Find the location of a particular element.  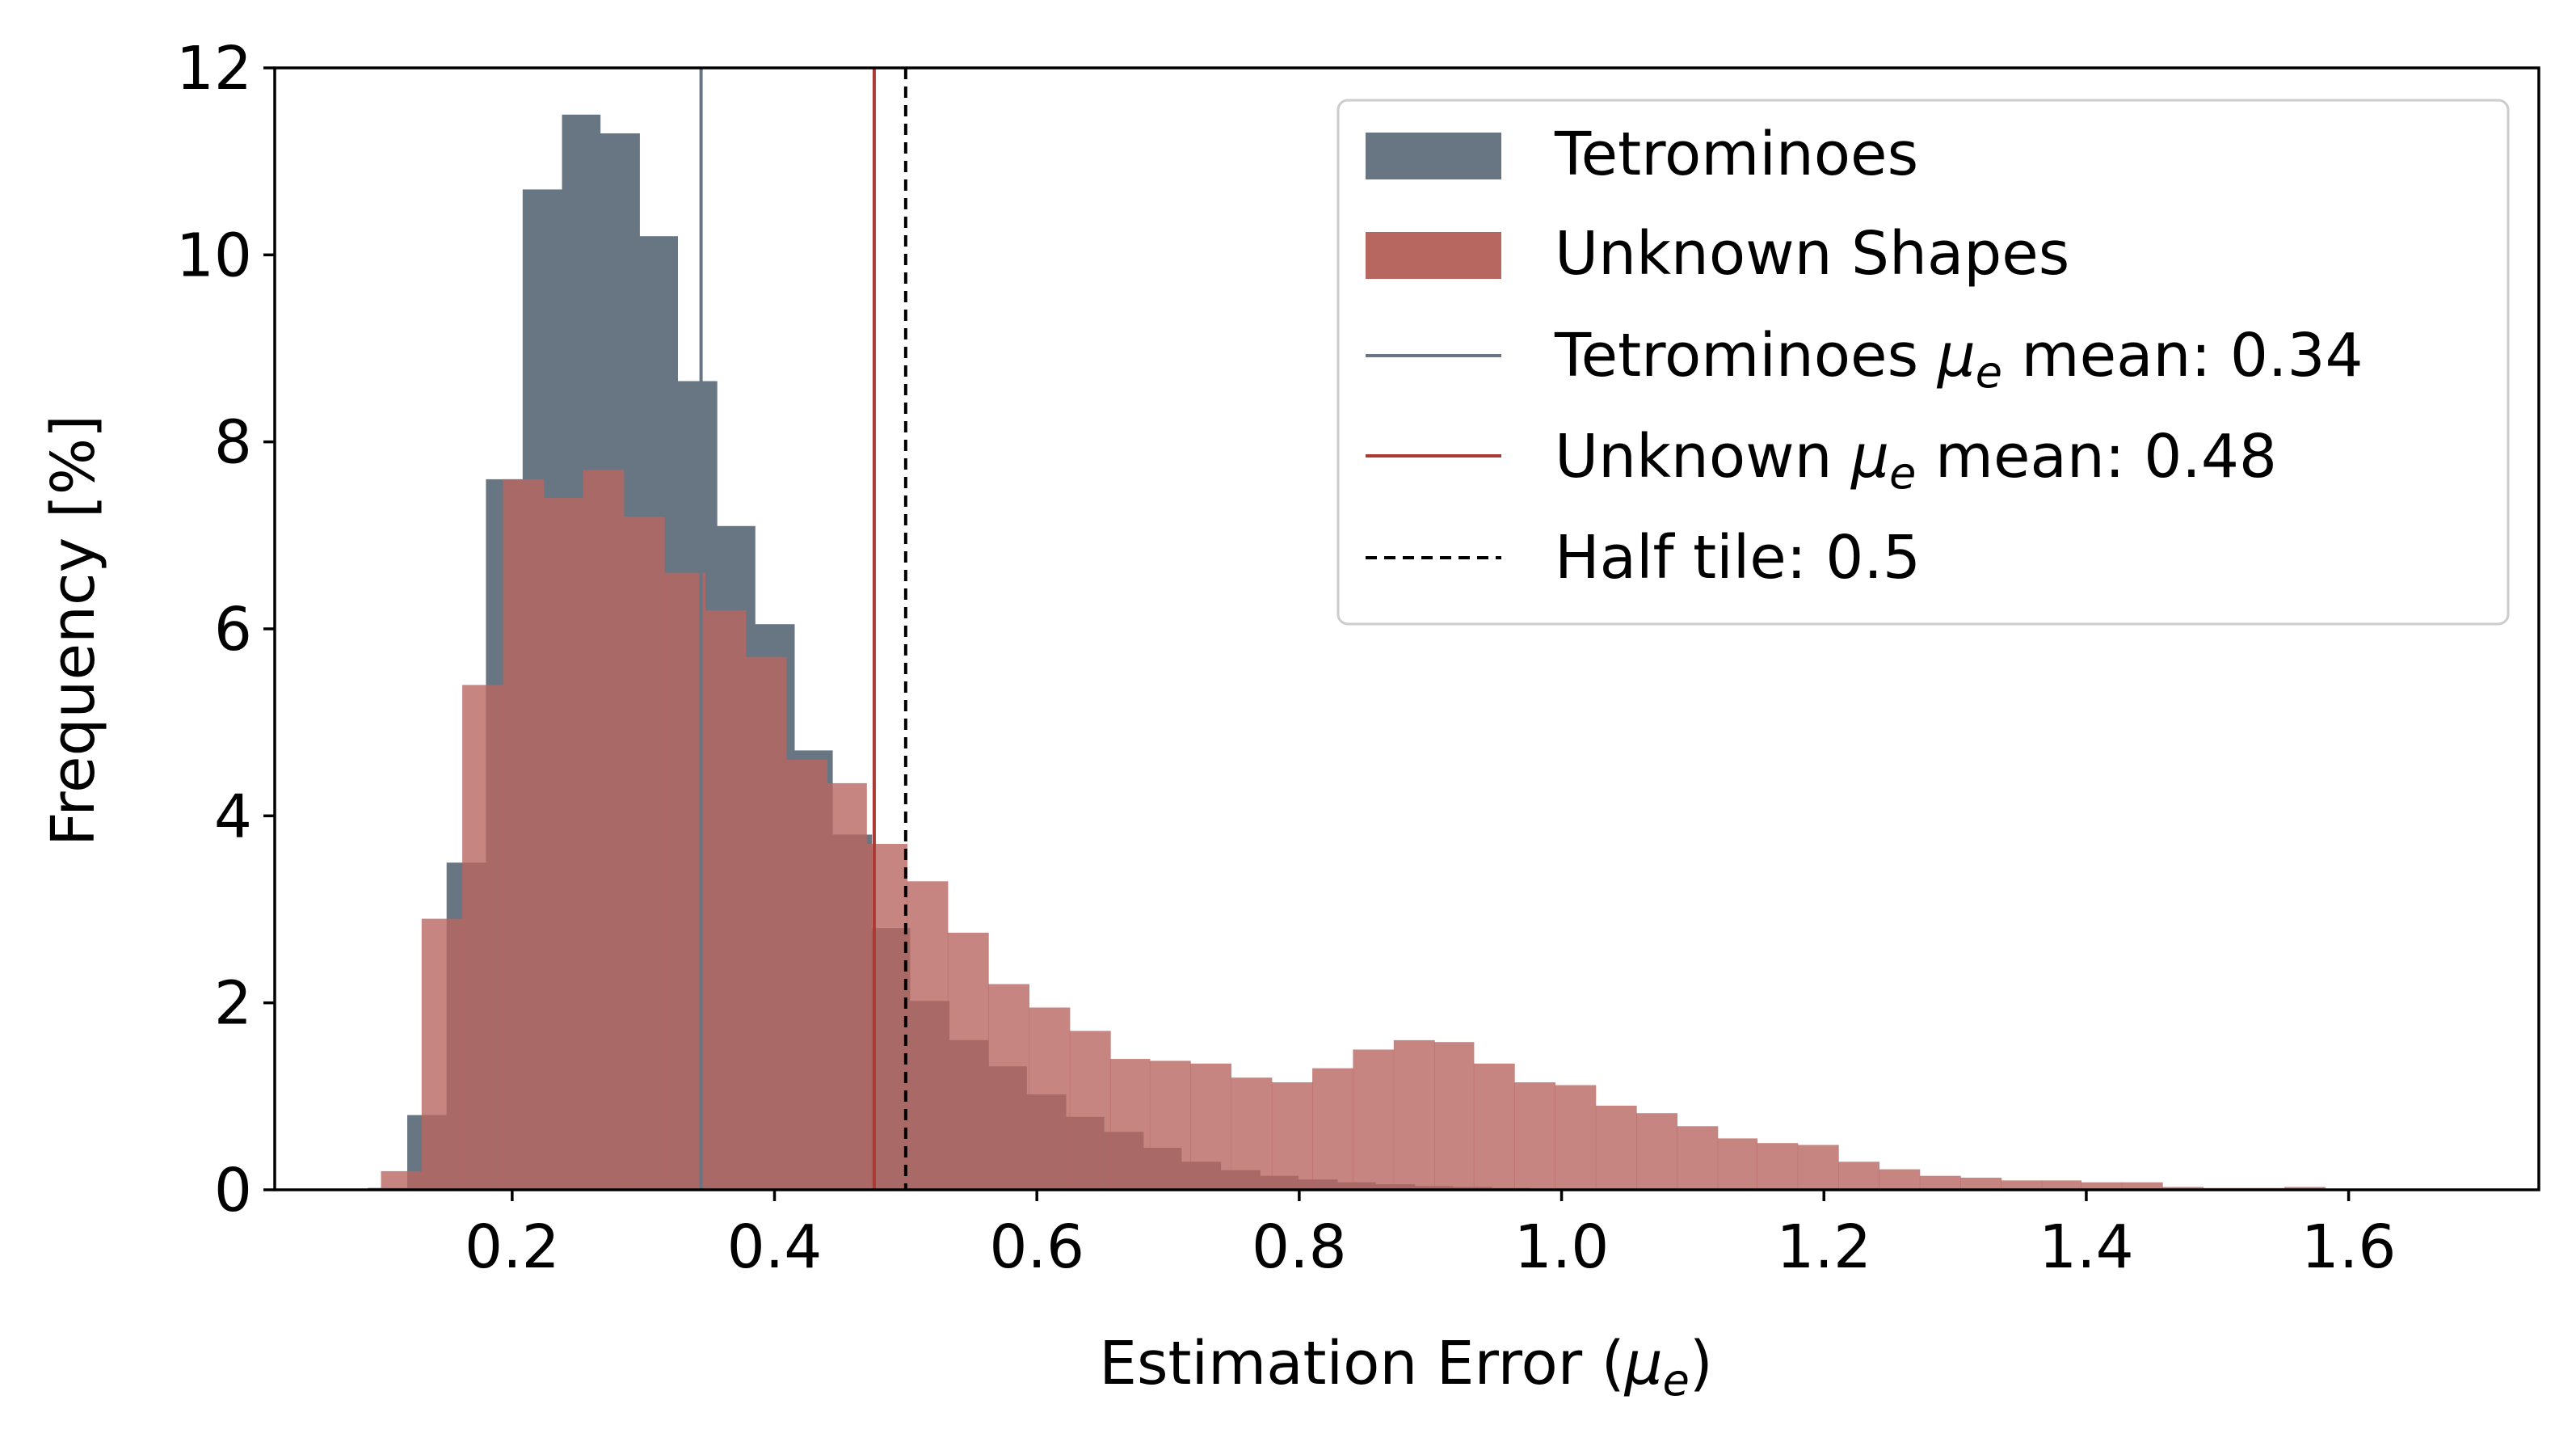

y-tick-label: 8 is located at coordinates (233, 443).